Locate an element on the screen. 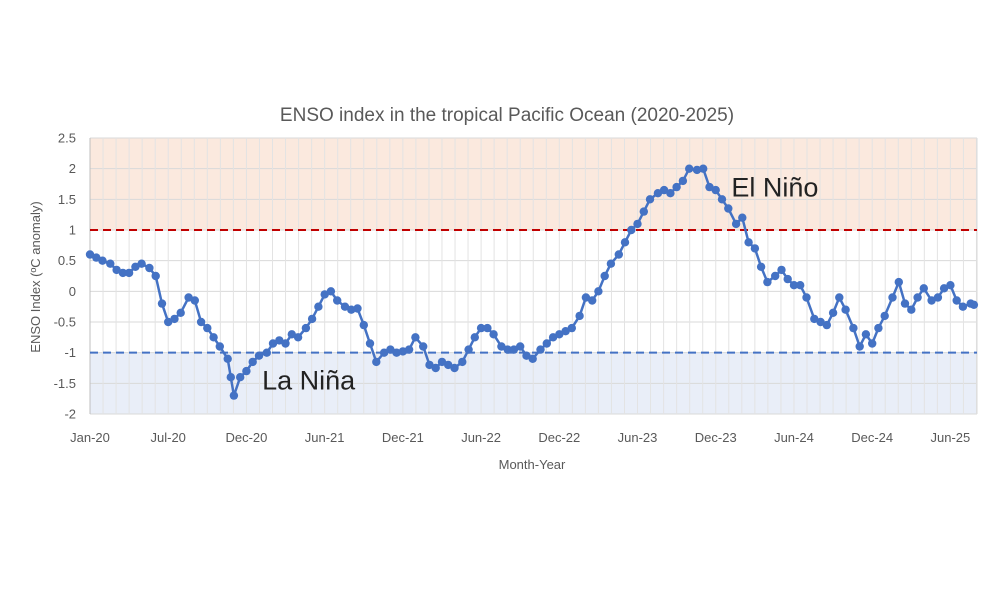 This screenshot has height=604, width=1000. x-axis-label: Month-Year is located at coordinates (532, 464).